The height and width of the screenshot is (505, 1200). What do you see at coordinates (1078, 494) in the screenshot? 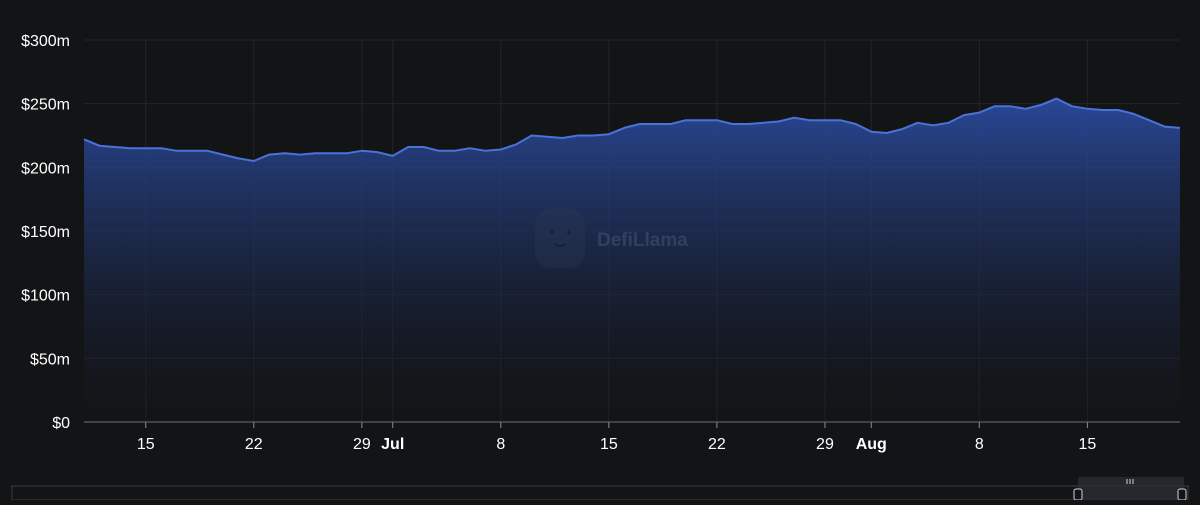
I see `range-slider-left-handle` at bounding box center [1078, 494].